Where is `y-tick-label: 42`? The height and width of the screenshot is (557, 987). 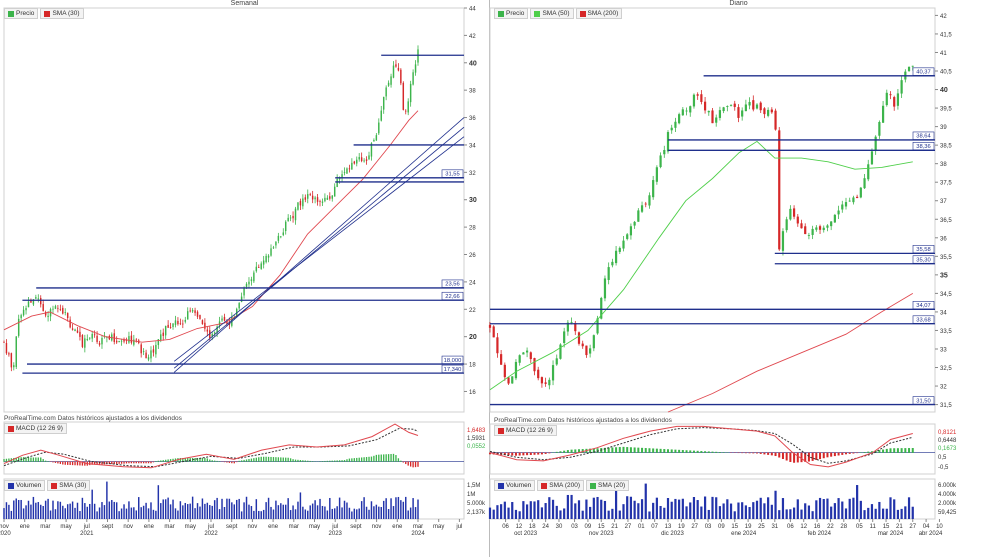
y-tick-label: 42 is located at coordinates (472, 37).